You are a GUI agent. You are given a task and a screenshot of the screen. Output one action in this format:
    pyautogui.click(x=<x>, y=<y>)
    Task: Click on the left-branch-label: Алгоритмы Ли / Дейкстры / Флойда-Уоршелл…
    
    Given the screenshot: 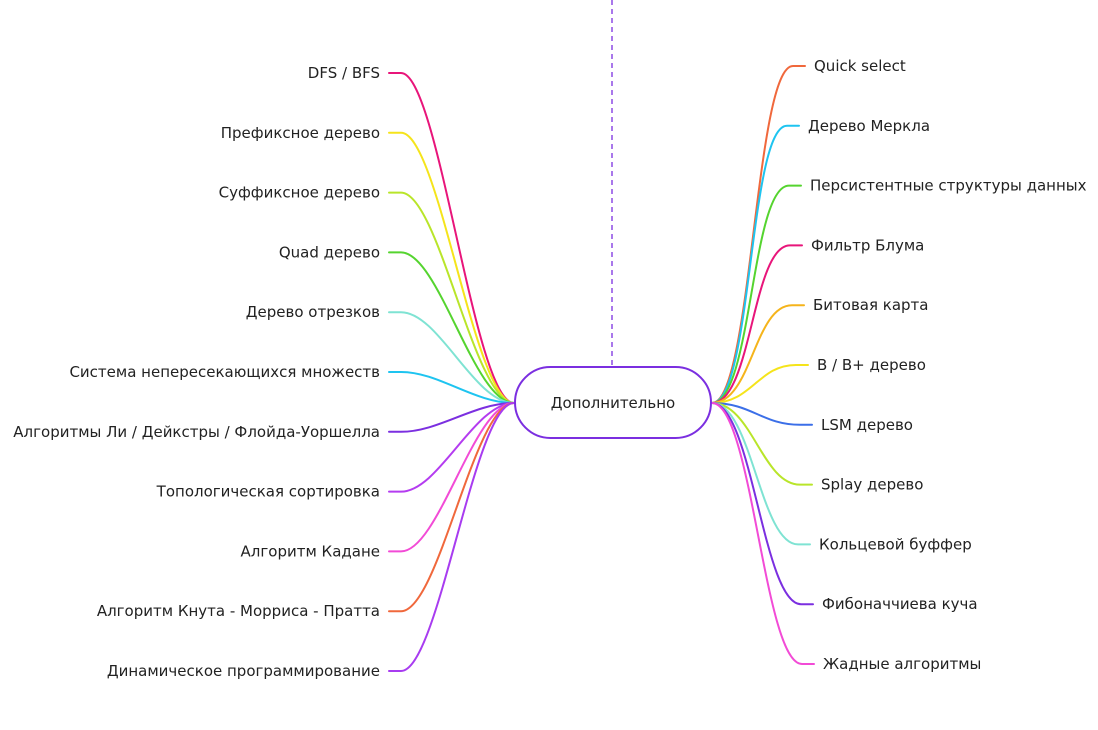 What is the action you would take?
    pyautogui.click(x=196, y=432)
    